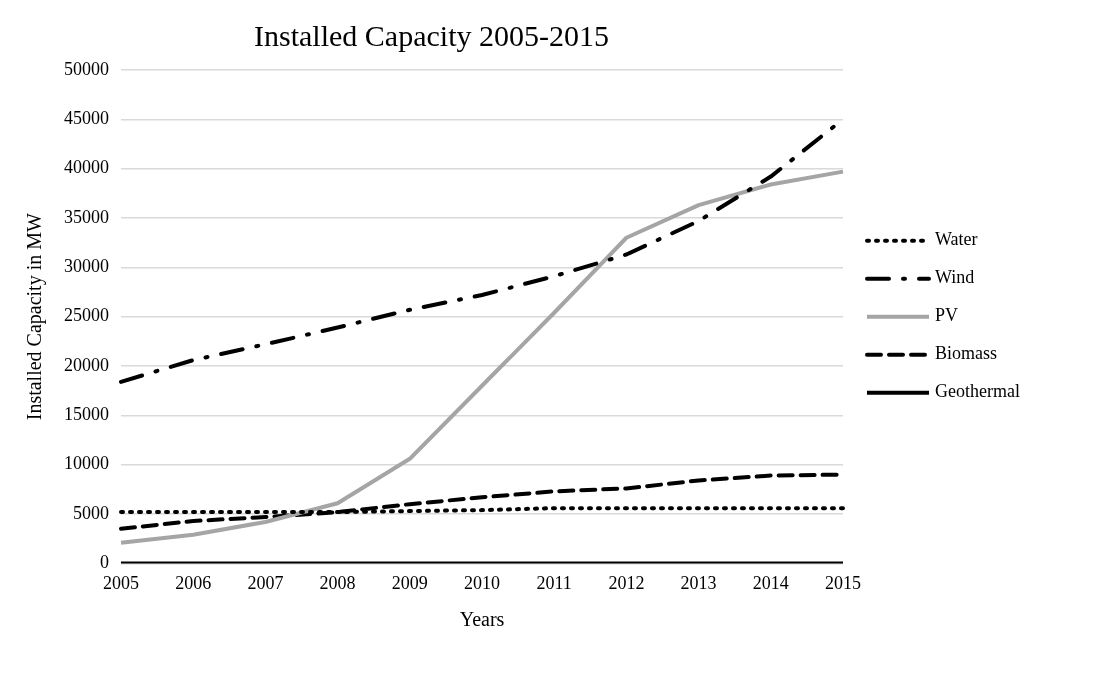 This screenshot has width=1093, height=677. I want to click on y-tick-label: 35000, so click(86, 216).